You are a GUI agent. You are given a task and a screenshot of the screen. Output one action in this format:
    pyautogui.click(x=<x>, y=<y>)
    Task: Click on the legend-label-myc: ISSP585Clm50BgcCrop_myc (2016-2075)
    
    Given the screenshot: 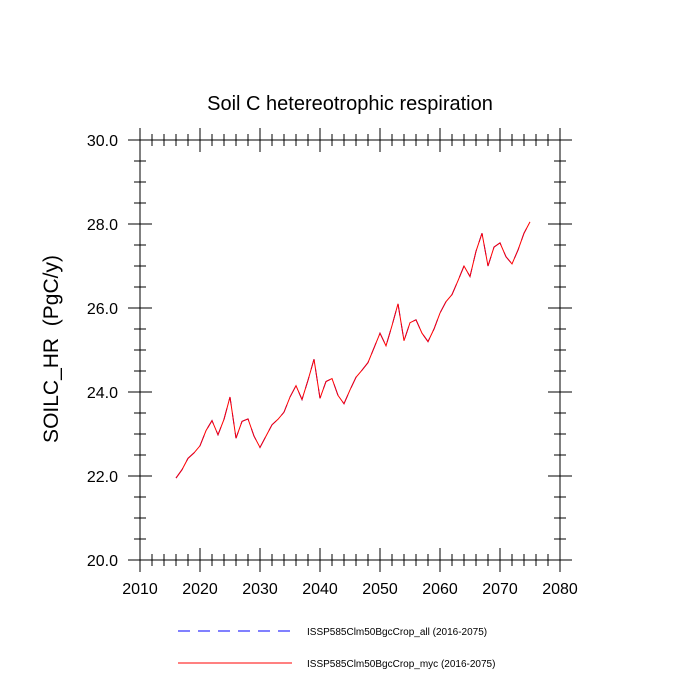 What is the action you would take?
    pyautogui.click(x=401, y=664)
    